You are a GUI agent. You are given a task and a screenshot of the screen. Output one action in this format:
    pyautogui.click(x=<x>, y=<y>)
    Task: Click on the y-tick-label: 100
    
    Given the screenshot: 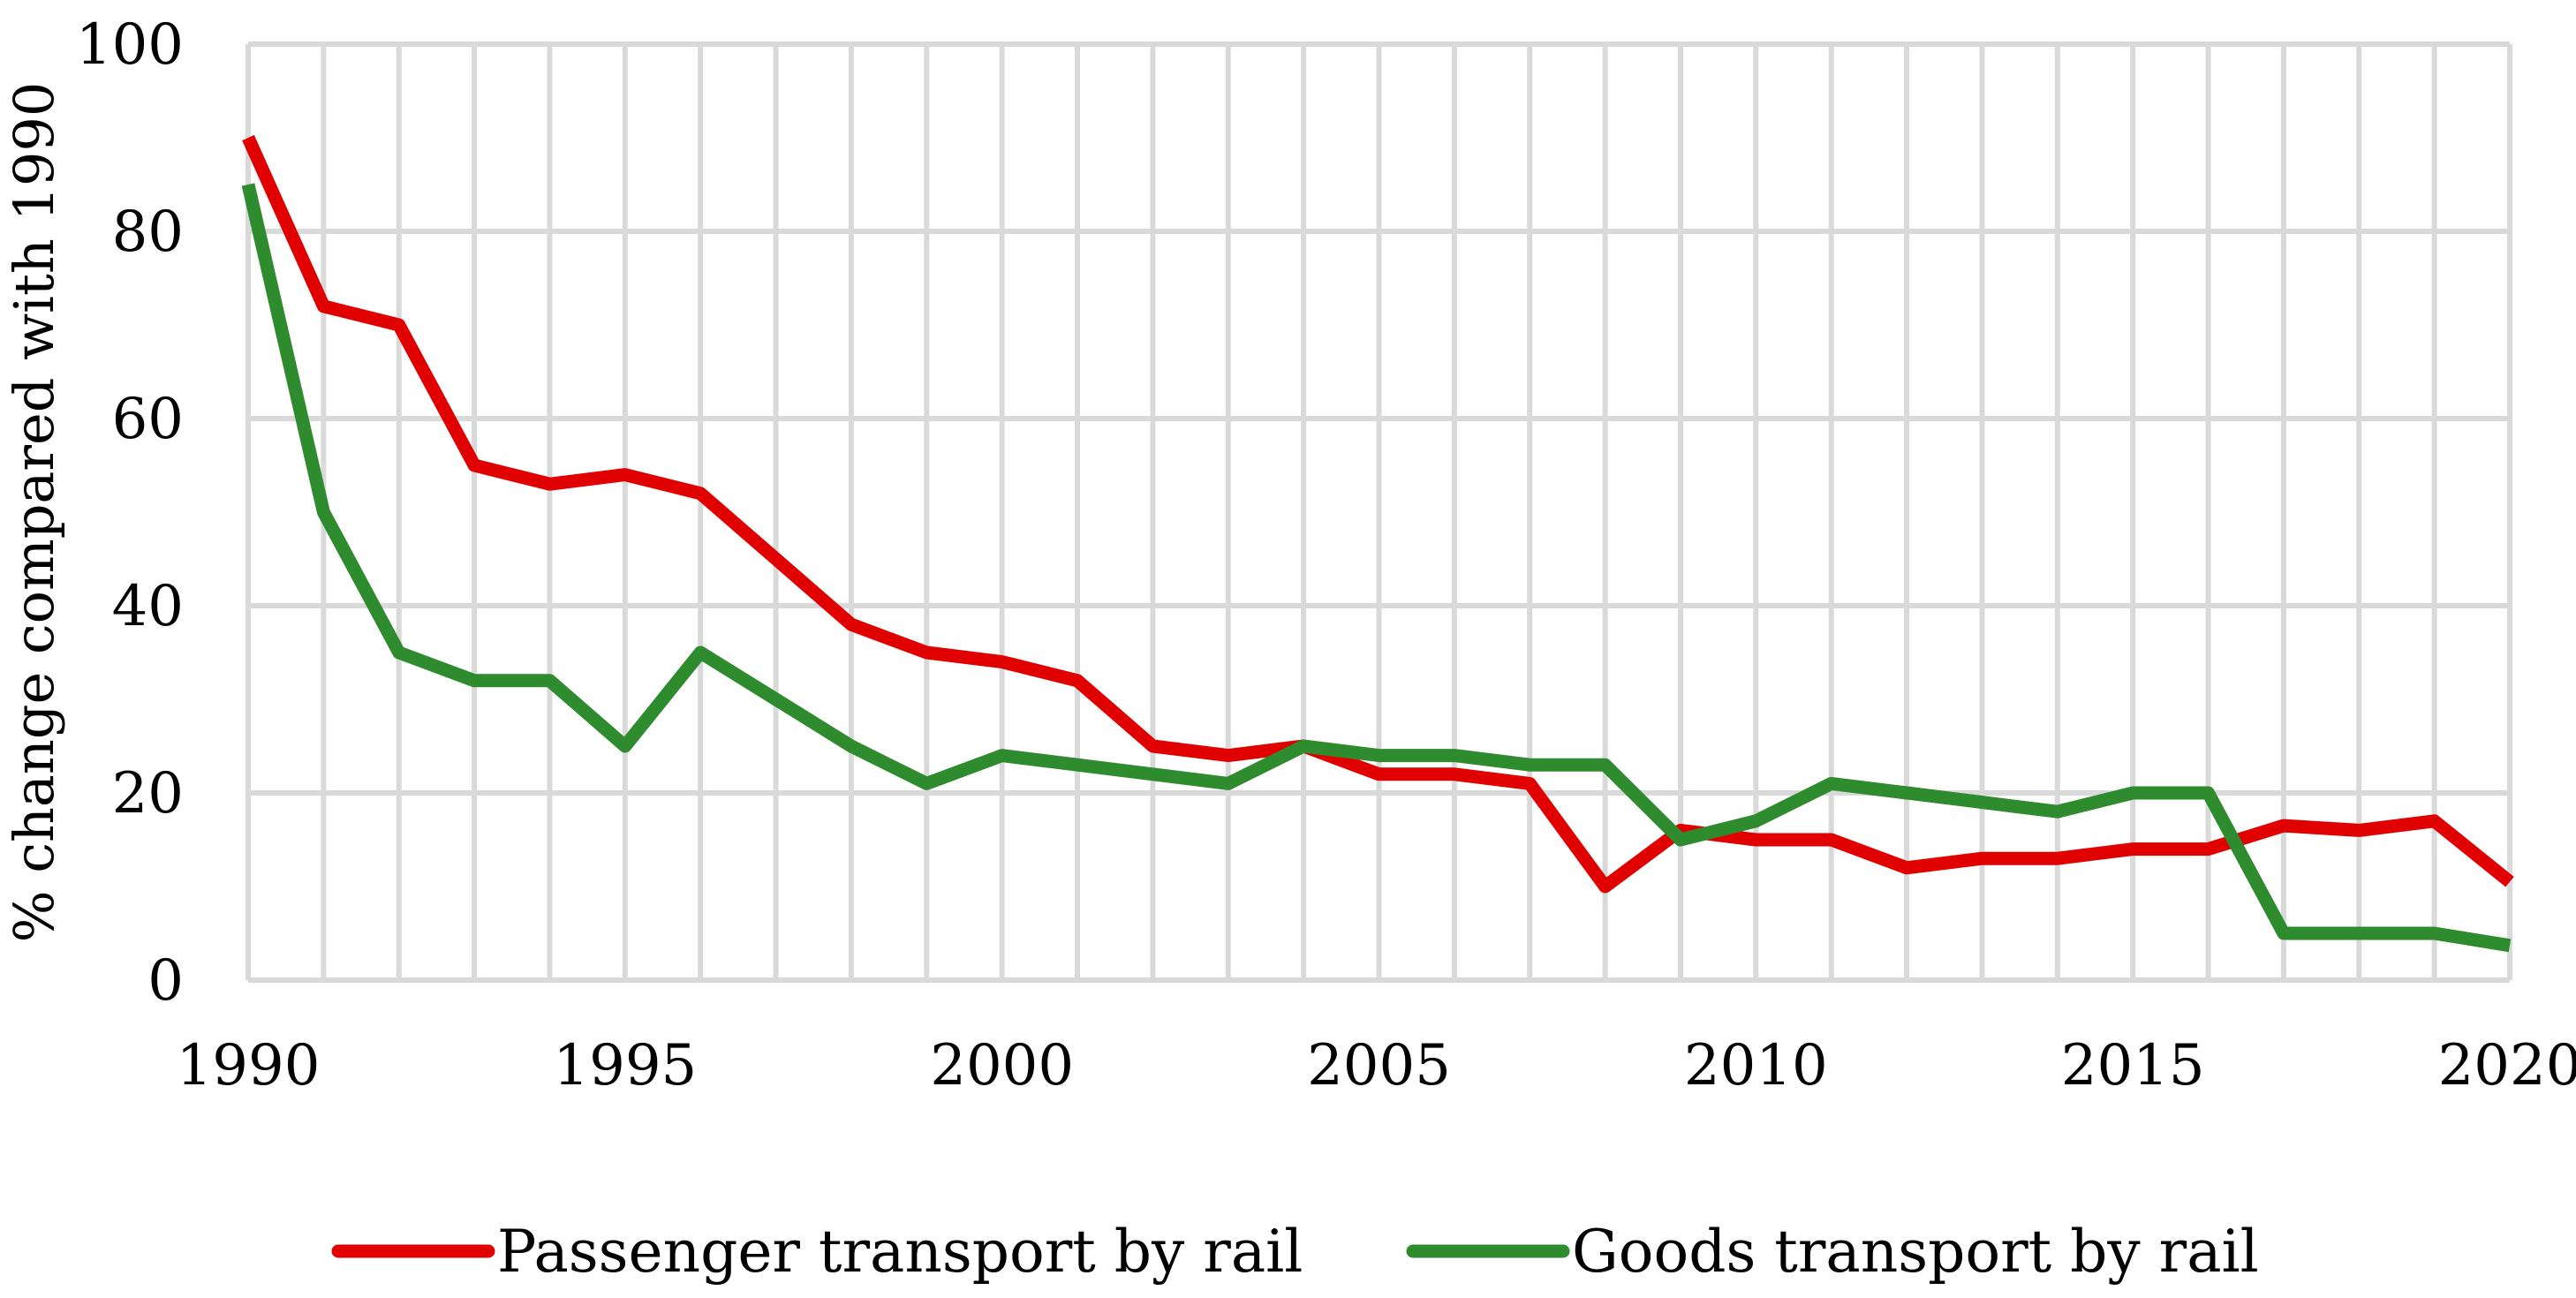 What is the action you would take?
    pyautogui.click(x=130, y=45)
    